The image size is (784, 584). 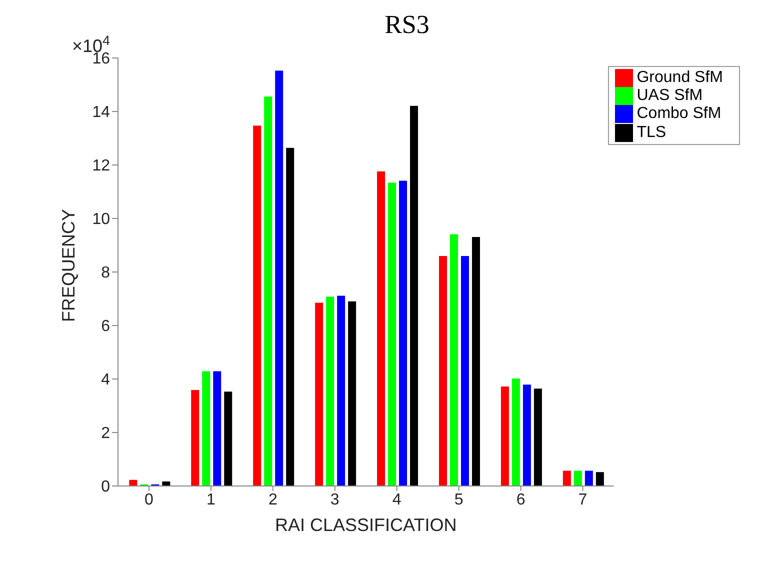 I want to click on x-tick-label: 4, so click(x=397, y=499).